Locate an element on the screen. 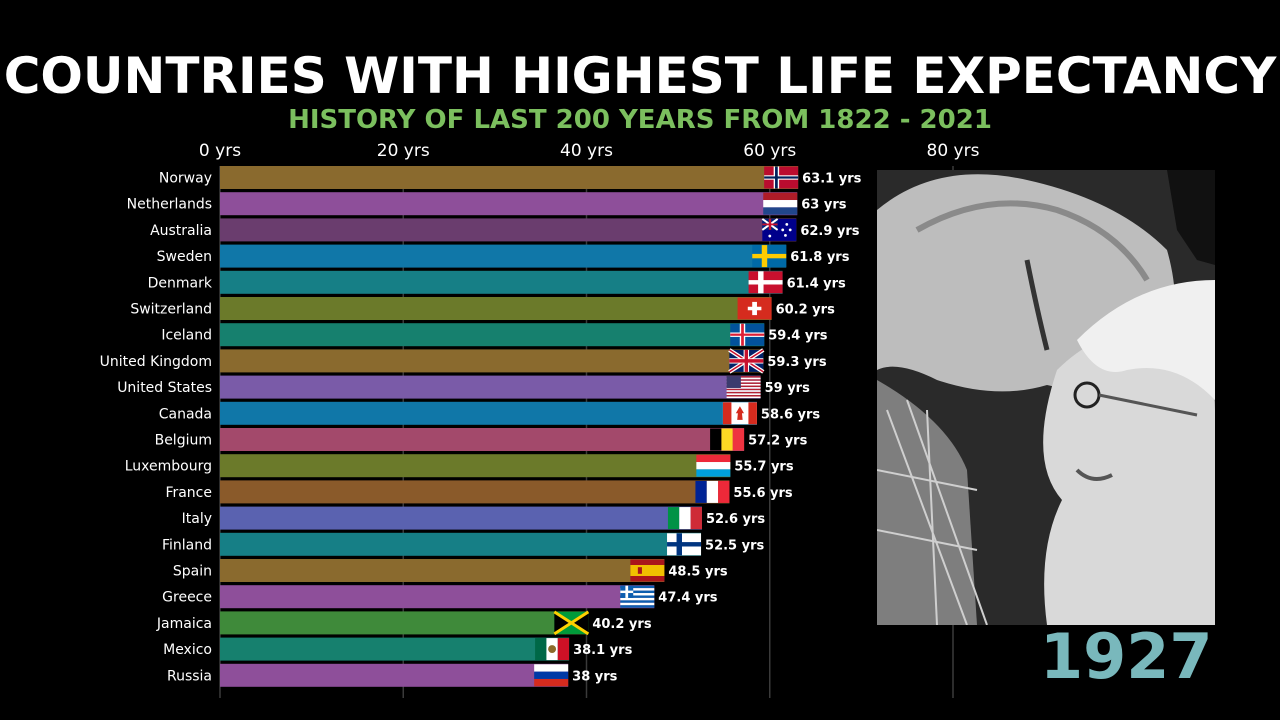  value-label: 55.6 yrs is located at coordinates (762, 493).